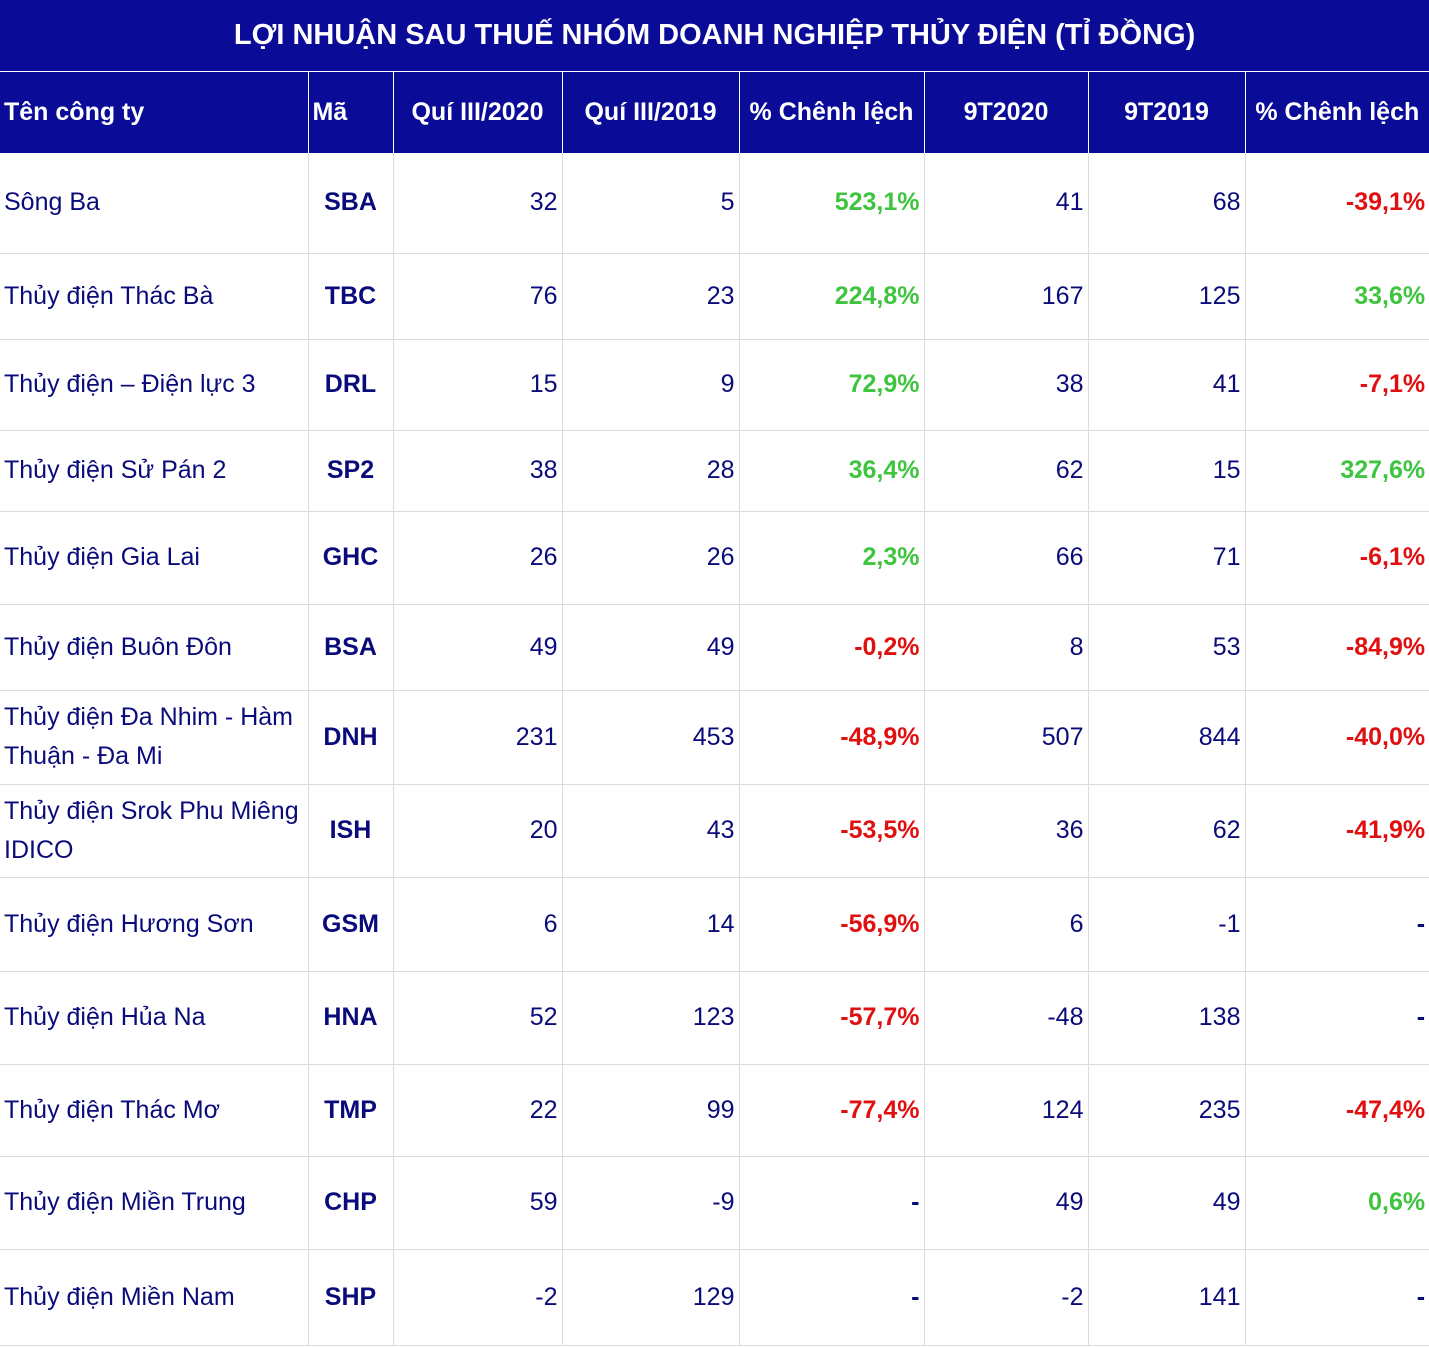 The width and height of the screenshot is (1429, 1348). Describe the element at coordinates (1166, 203) in the screenshot. I see `9t2019-value: 68` at that location.